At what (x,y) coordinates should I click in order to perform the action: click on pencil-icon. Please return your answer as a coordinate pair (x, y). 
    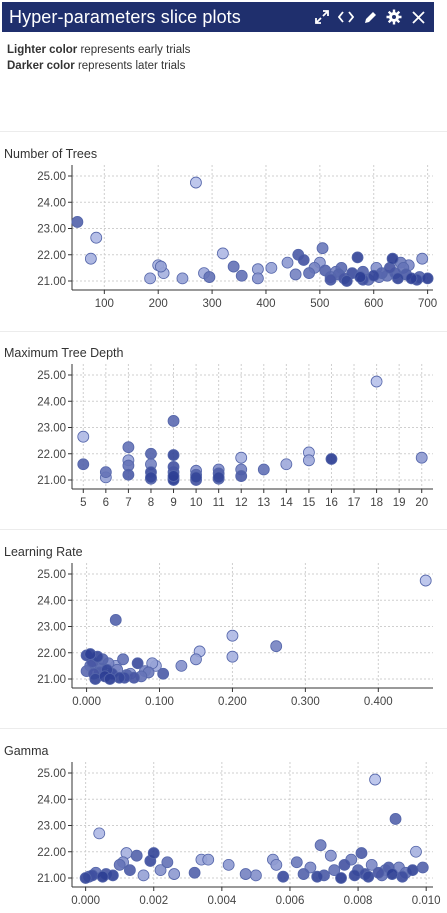
    Looking at the image, I should click on (370, 17).